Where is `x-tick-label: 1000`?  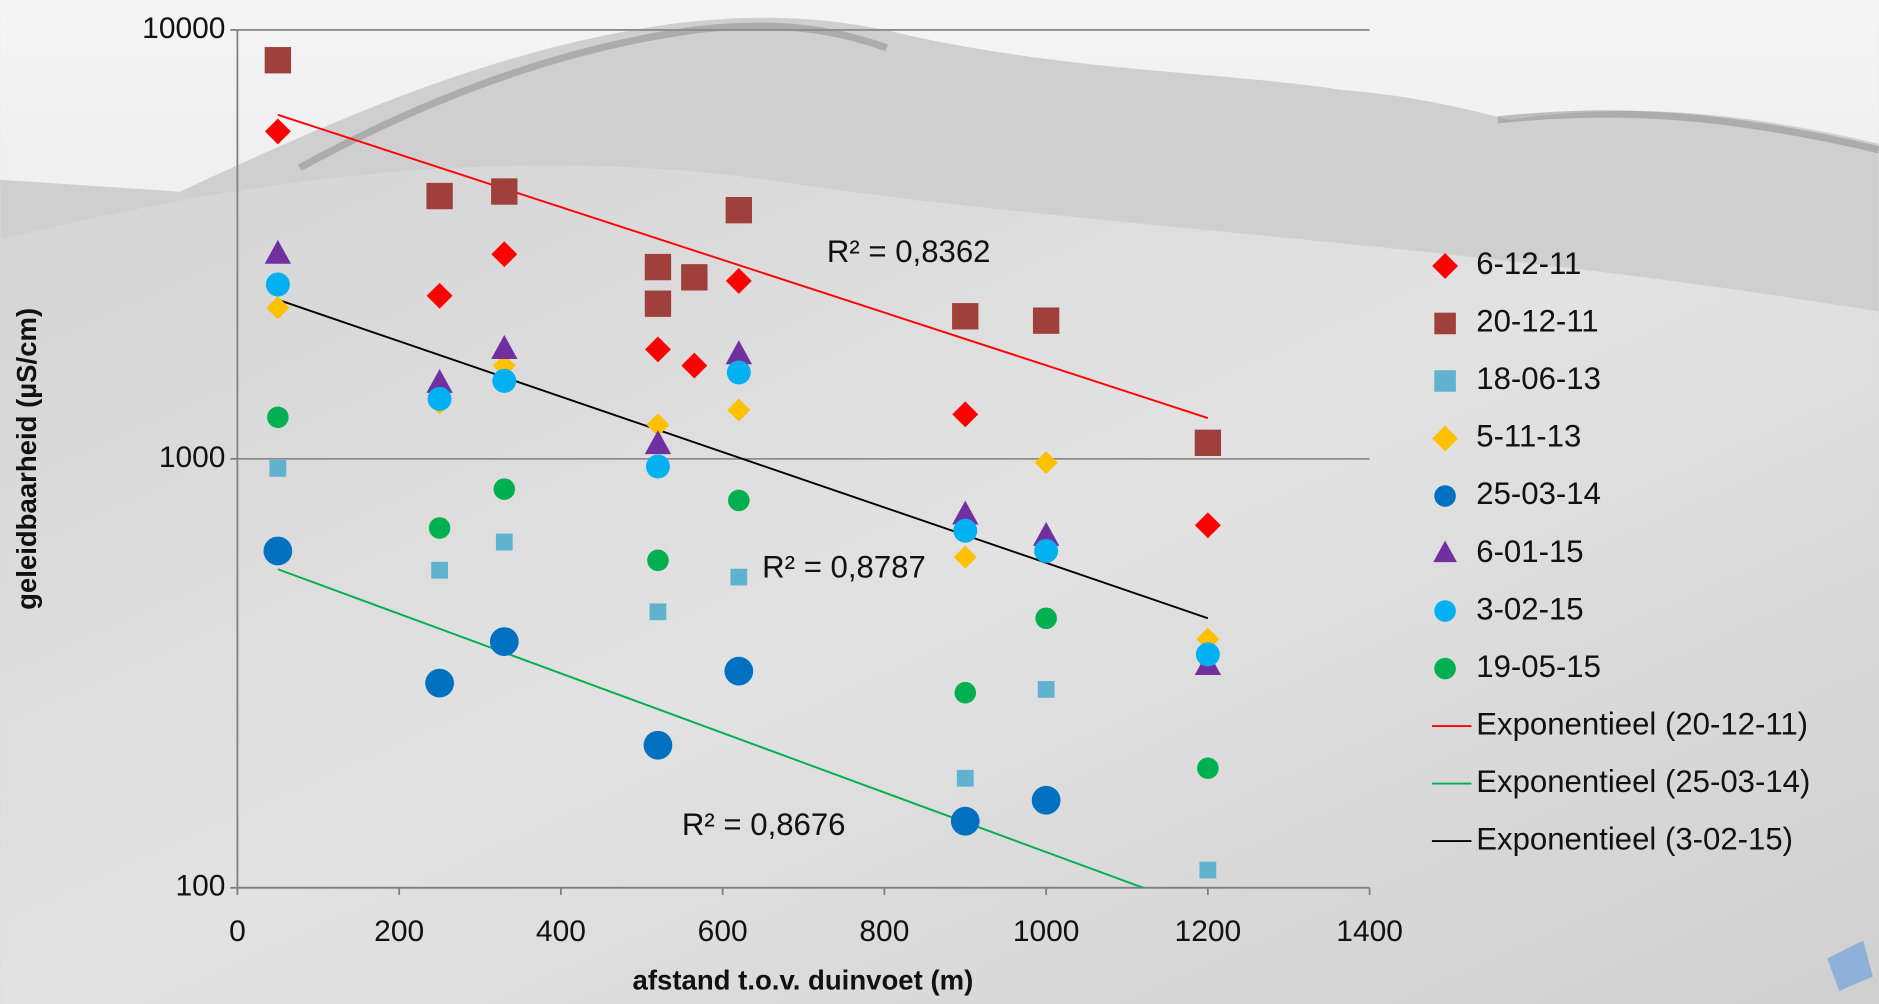 x-tick-label: 1000 is located at coordinates (1046, 931).